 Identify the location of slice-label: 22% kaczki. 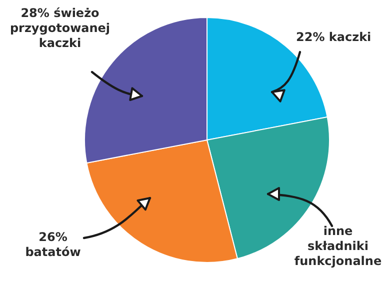
(334, 37).